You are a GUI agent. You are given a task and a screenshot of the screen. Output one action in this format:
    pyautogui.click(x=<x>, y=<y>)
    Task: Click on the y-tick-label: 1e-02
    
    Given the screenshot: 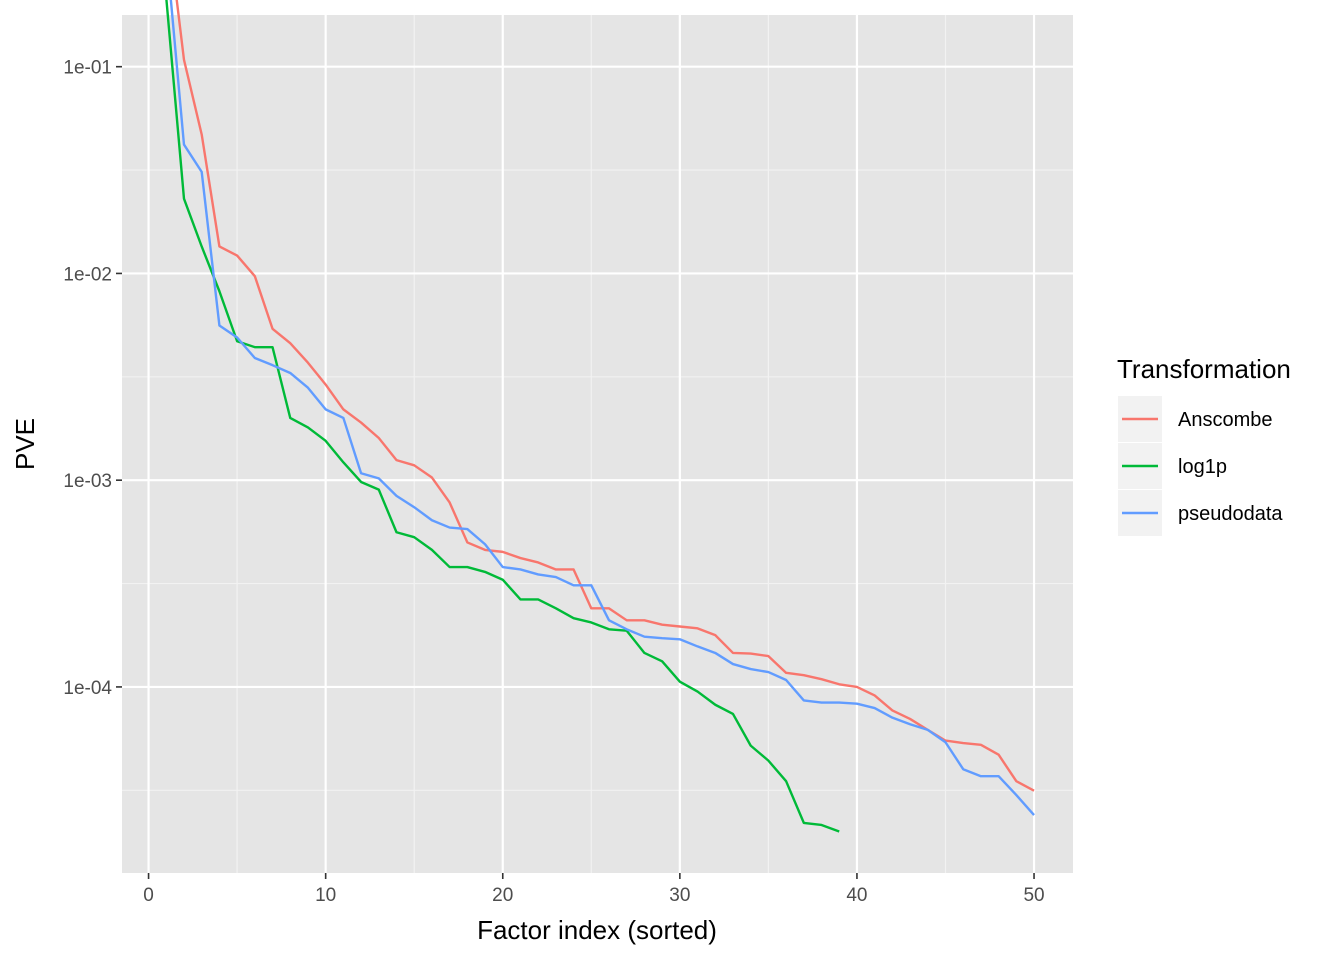 What is the action you would take?
    pyautogui.click(x=87, y=274)
    